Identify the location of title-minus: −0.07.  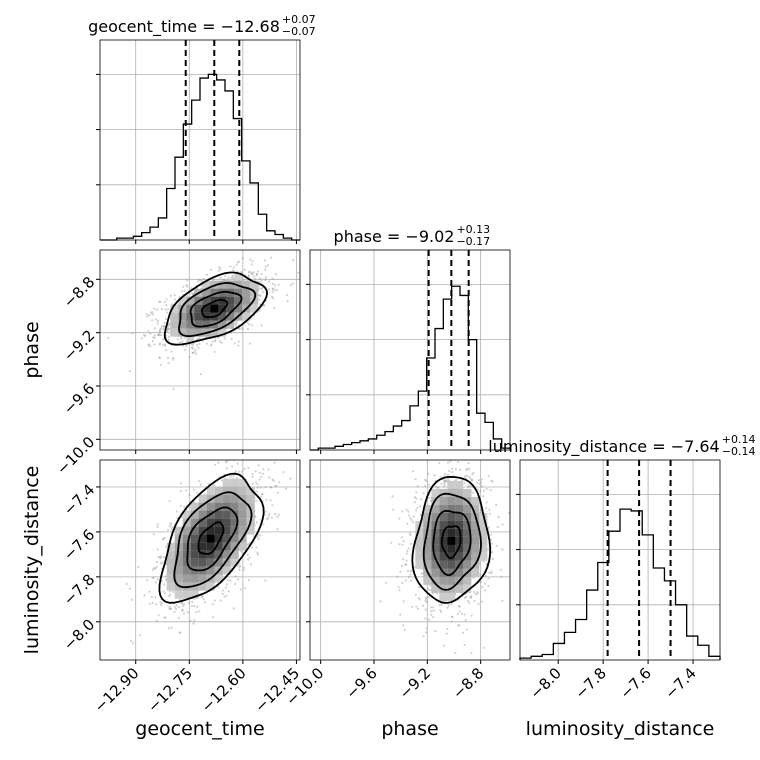
(299, 31).